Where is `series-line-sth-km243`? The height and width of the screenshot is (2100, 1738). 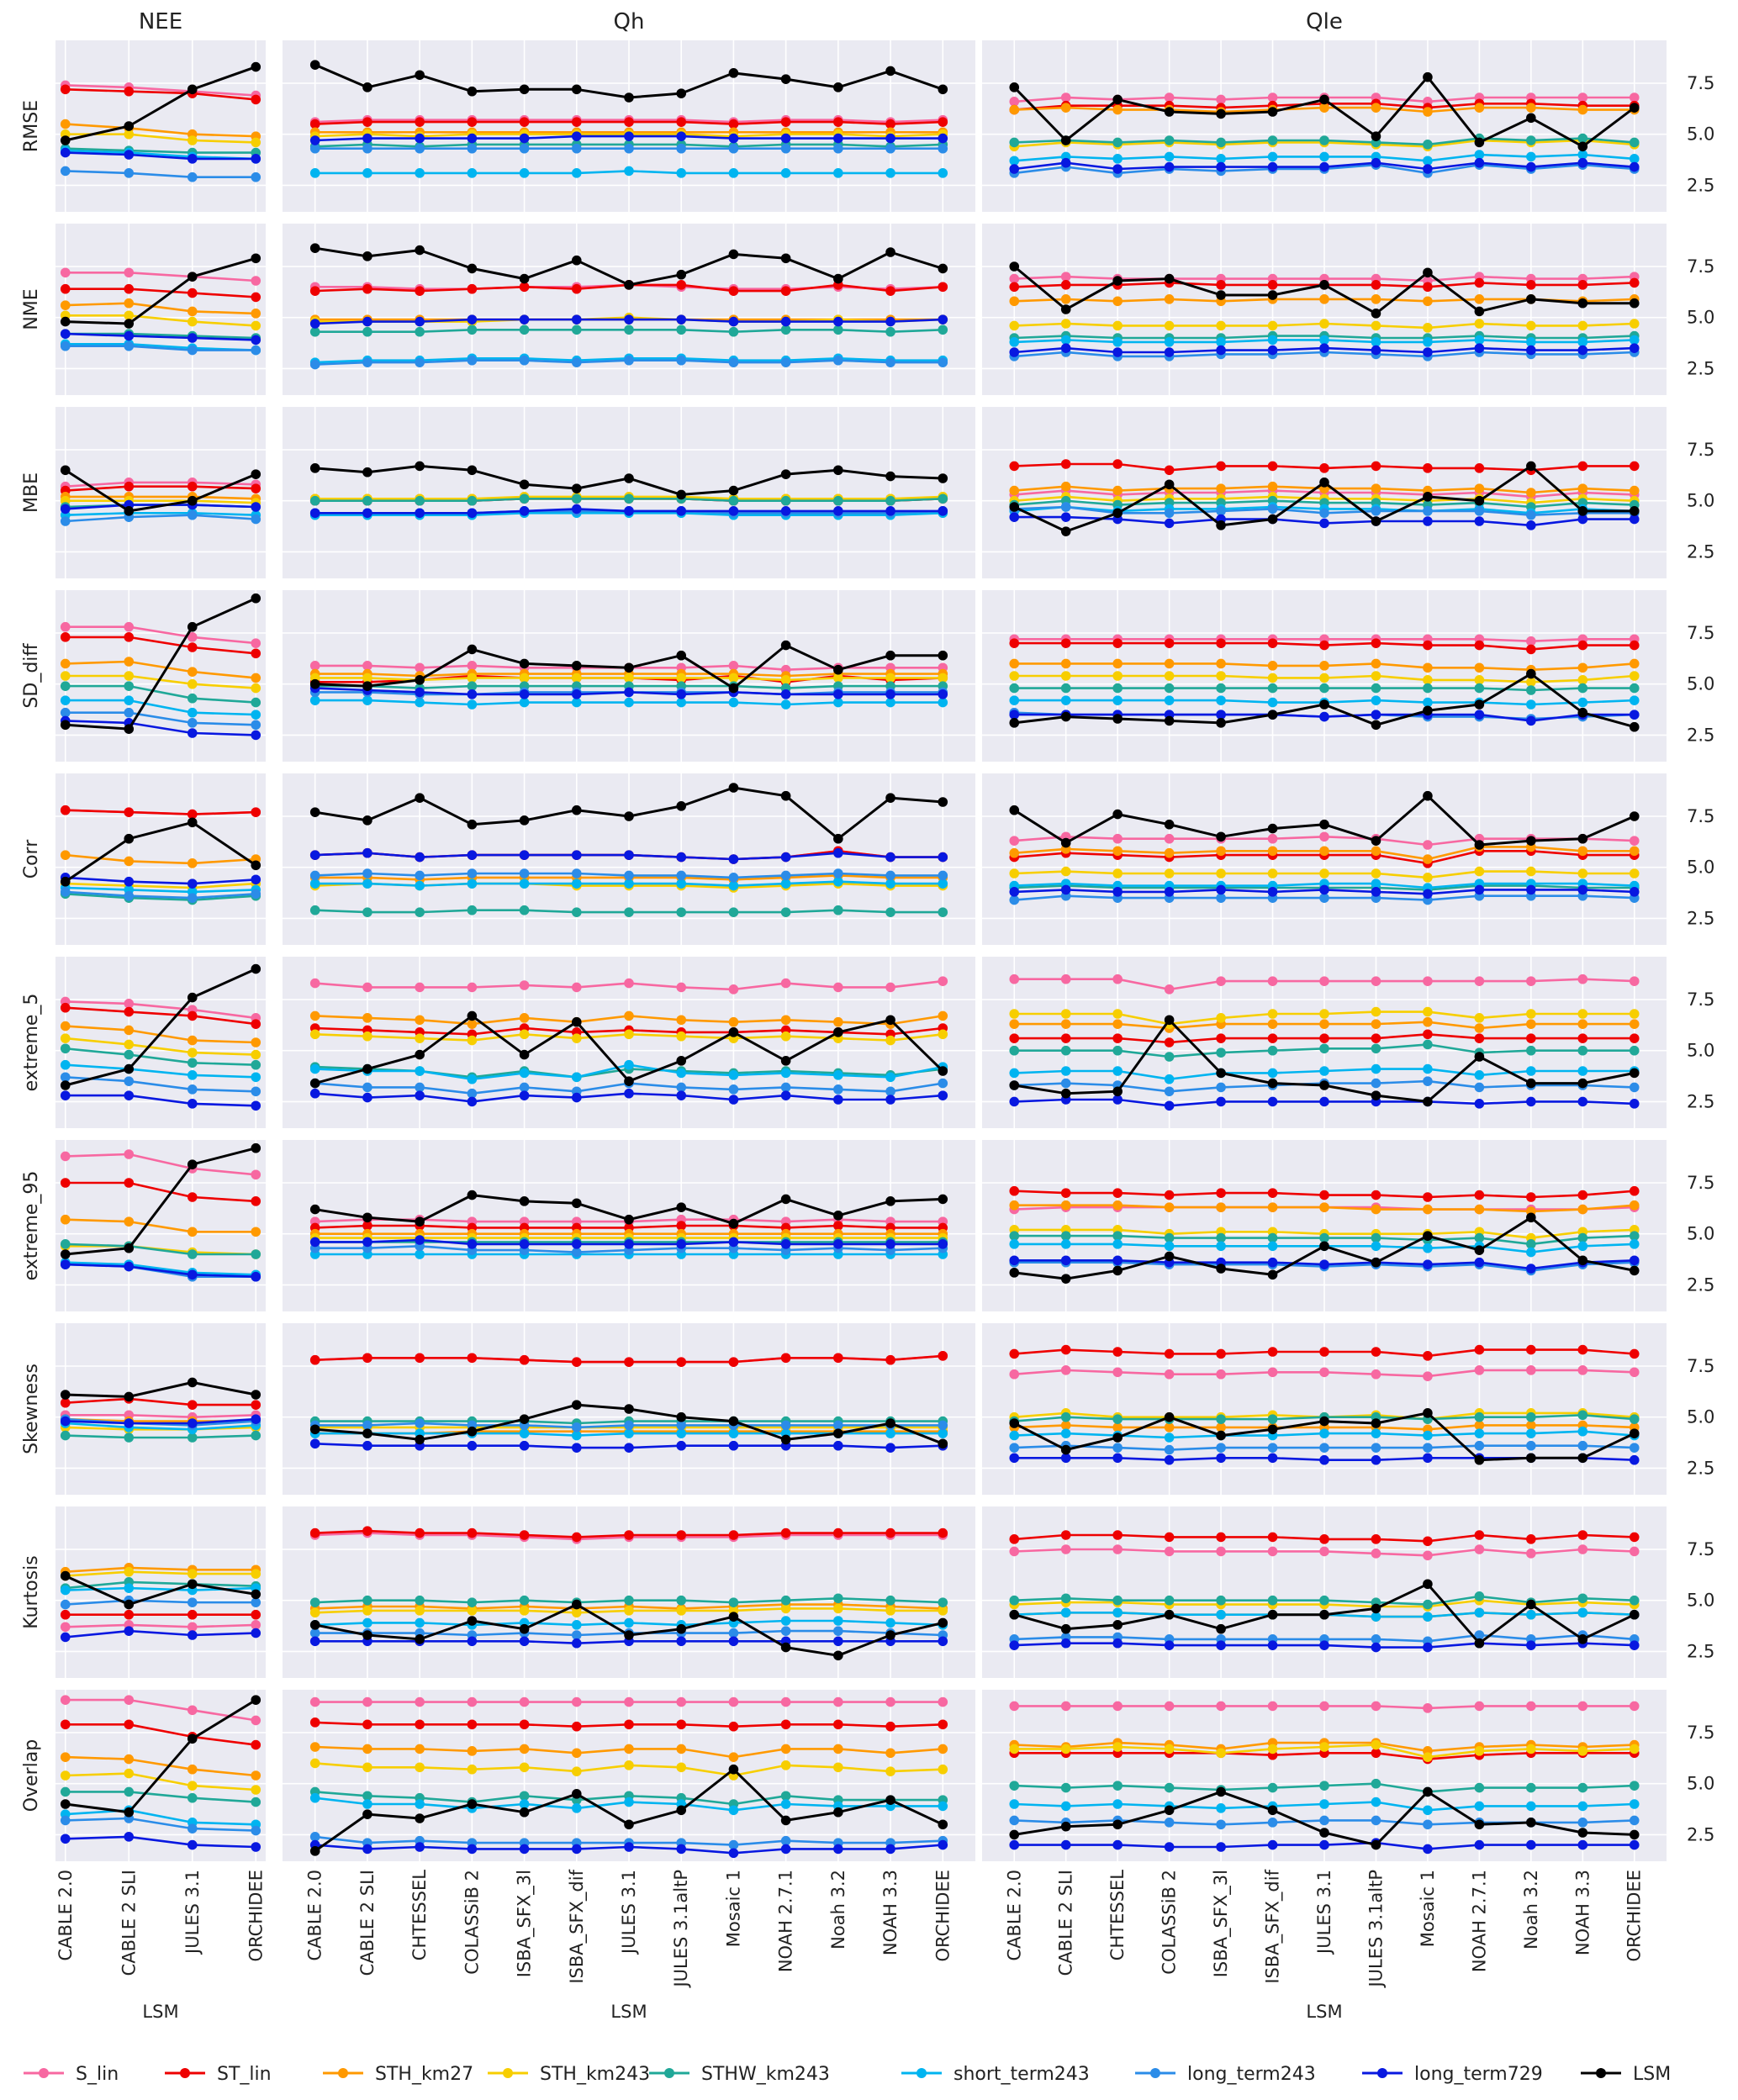
series-line-sth-km243 is located at coordinates (160, 1573).